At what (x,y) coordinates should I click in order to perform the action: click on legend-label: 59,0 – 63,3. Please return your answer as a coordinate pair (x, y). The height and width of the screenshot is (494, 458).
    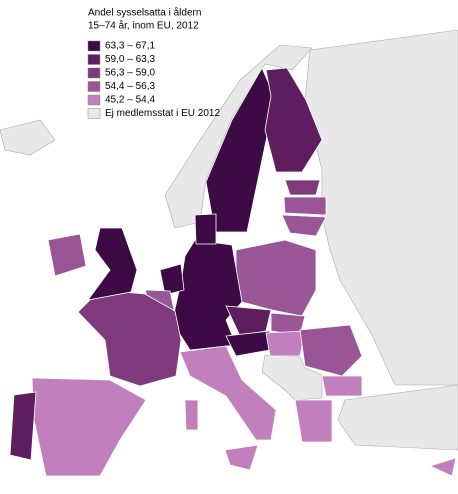
    Looking at the image, I should click on (130, 59).